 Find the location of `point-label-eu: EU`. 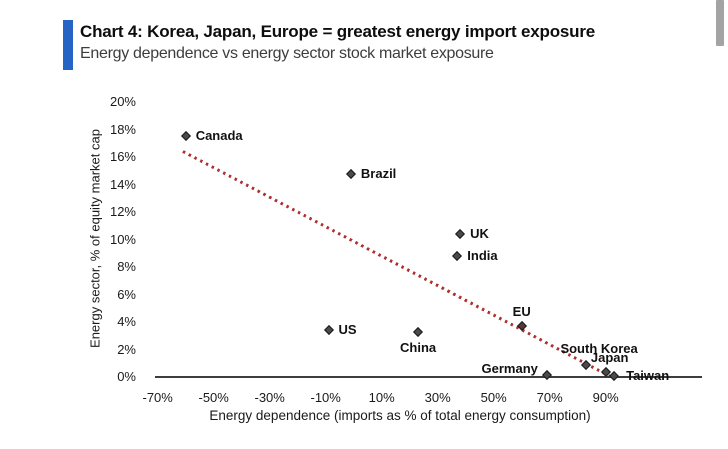

point-label-eu: EU is located at coordinates (521, 312).